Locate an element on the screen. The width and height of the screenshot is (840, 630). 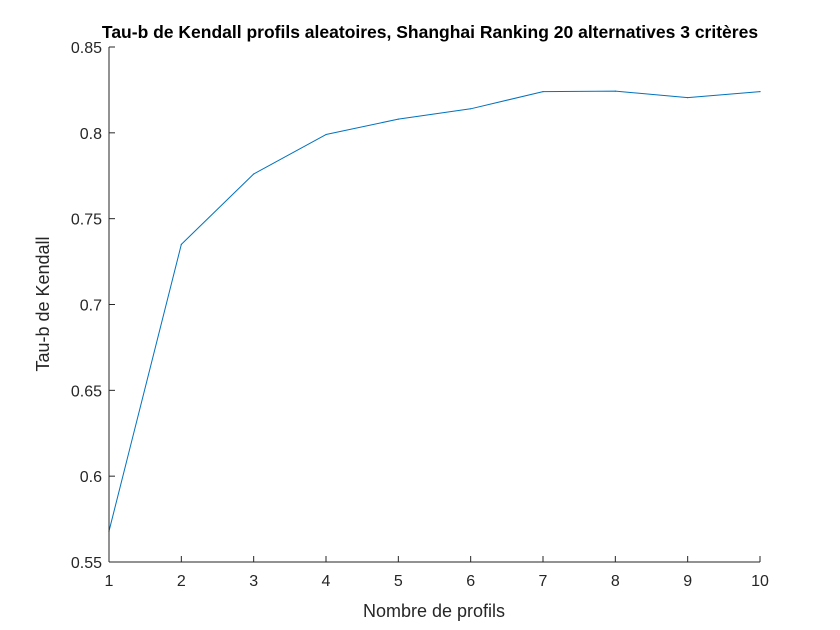
y-tick-label: 0.8 is located at coordinates (91, 134).